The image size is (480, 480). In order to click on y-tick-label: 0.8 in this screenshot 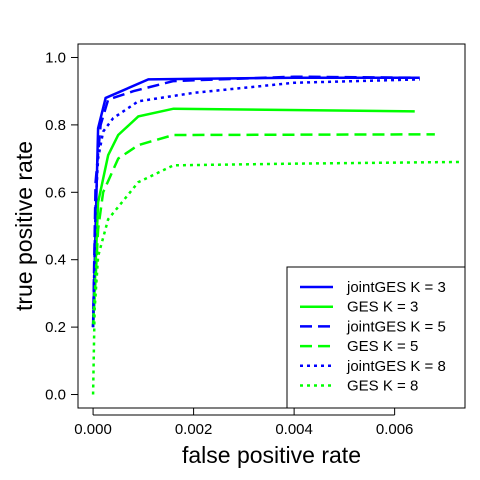, I will do `click(55, 125)`.